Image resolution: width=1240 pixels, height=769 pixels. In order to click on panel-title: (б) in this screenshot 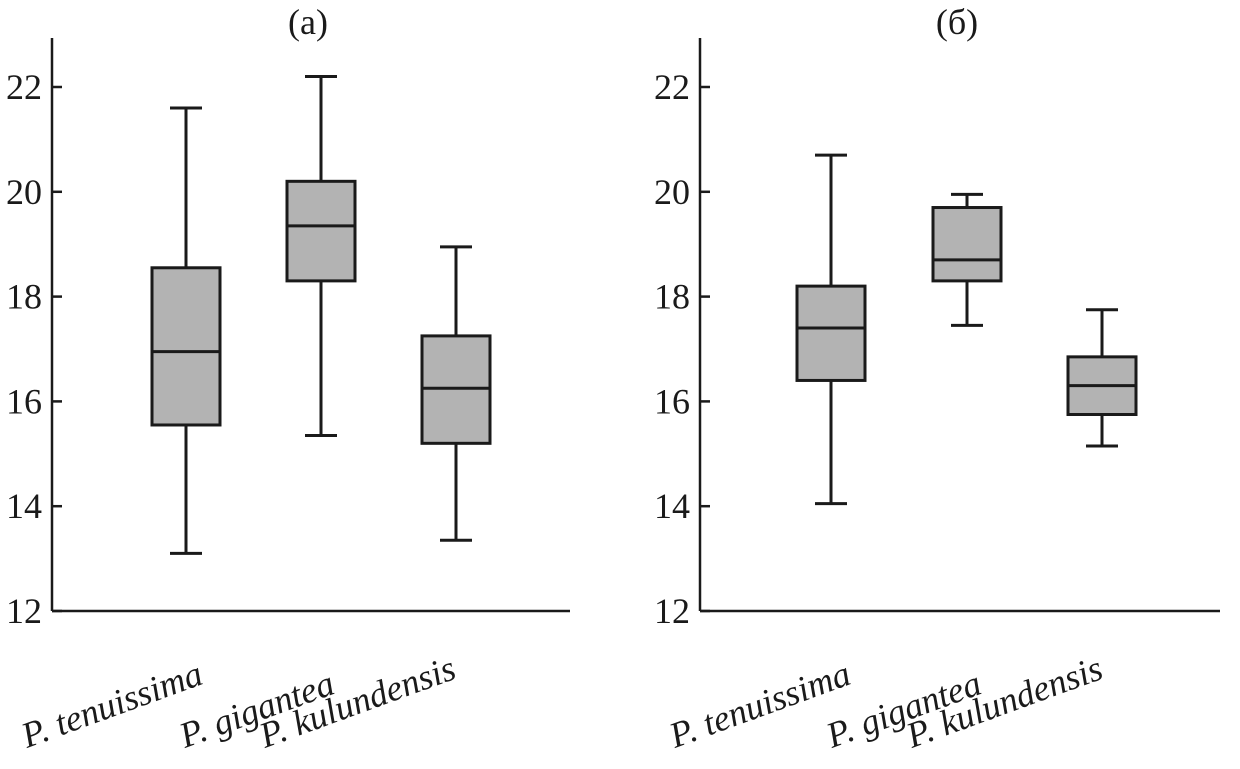, I will do `click(957, 22)`.